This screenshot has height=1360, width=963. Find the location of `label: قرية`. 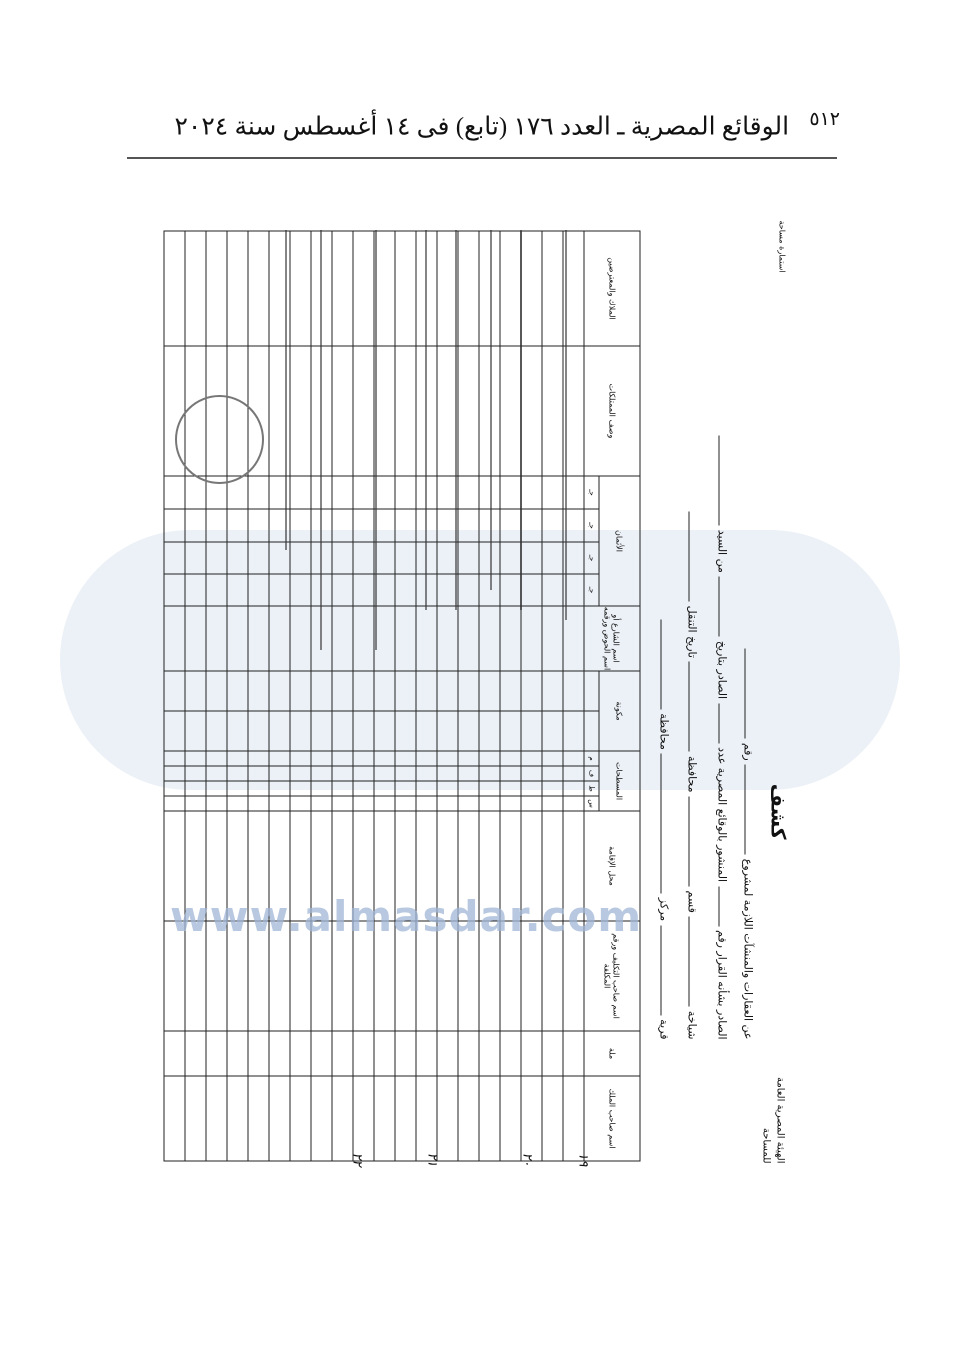

label: قرية is located at coordinates (664, 1029).